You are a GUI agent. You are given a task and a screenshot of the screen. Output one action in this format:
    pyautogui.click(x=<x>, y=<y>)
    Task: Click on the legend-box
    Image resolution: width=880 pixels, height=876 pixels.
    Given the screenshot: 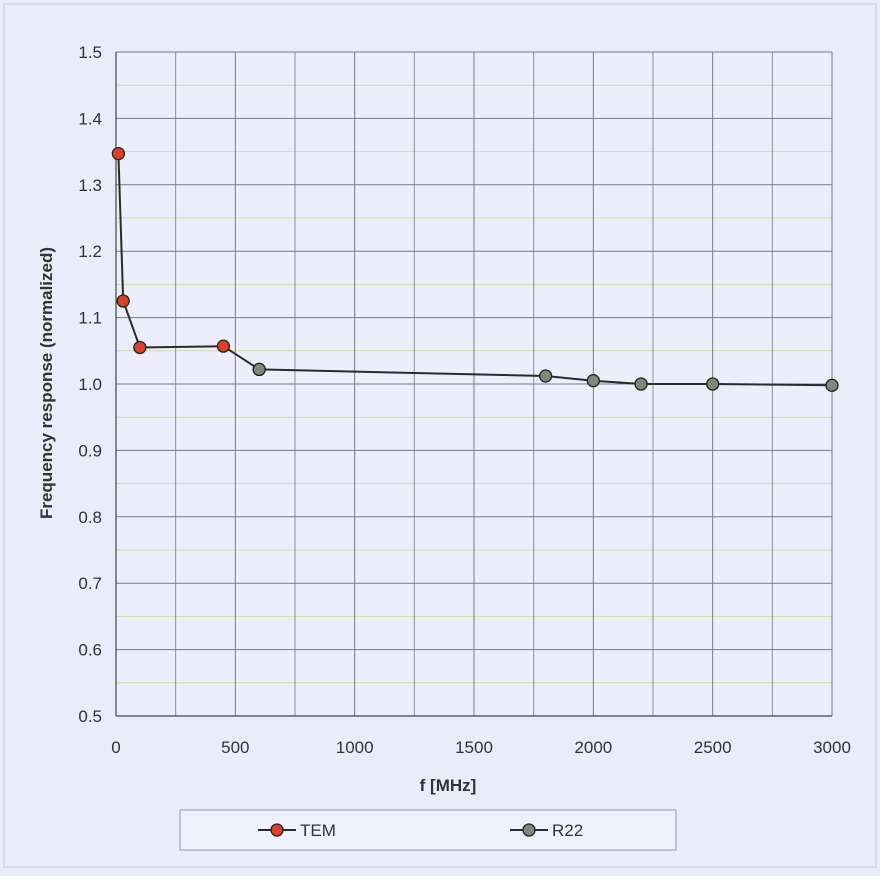 What is the action you would take?
    pyautogui.click(x=428, y=830)
    